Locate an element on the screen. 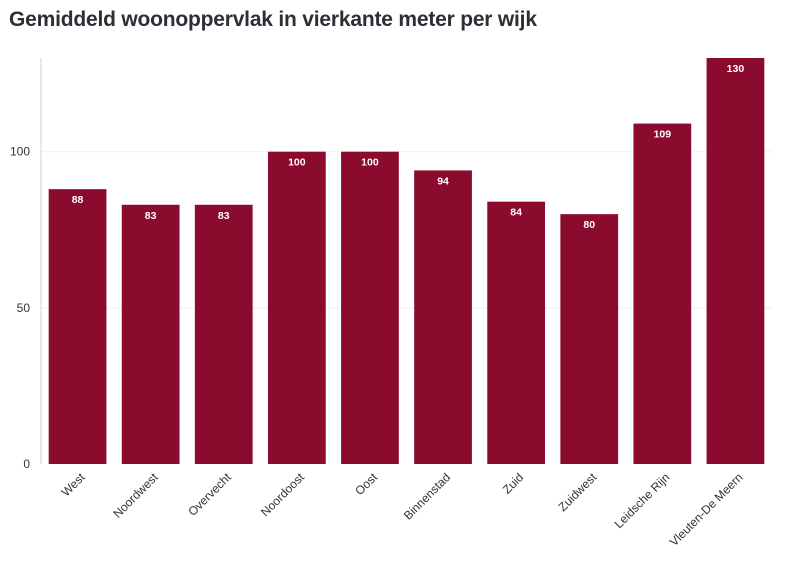 The image size is (793, 571). y-tick-label: 100 is located at coordinates (20, 152).